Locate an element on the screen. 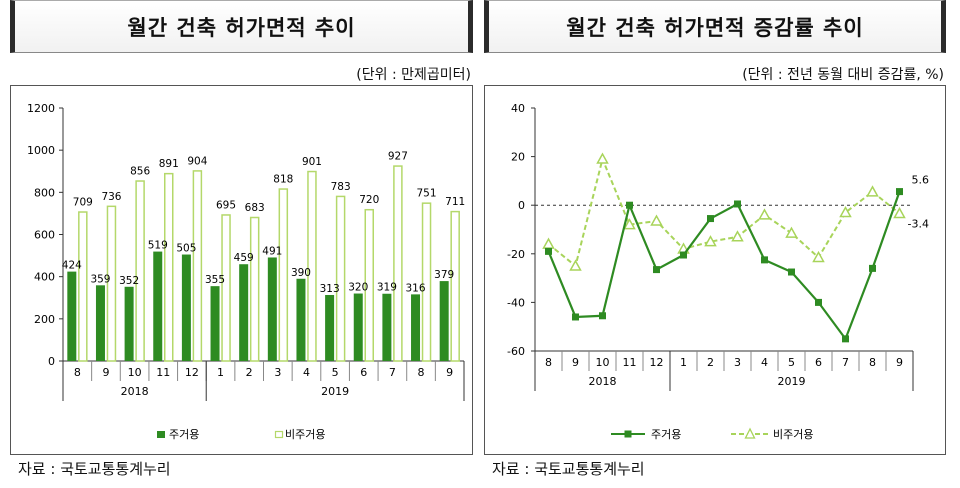 This screenshot has height=488, width=960. legend-swatch-residential is located at coordinates (161, 434).